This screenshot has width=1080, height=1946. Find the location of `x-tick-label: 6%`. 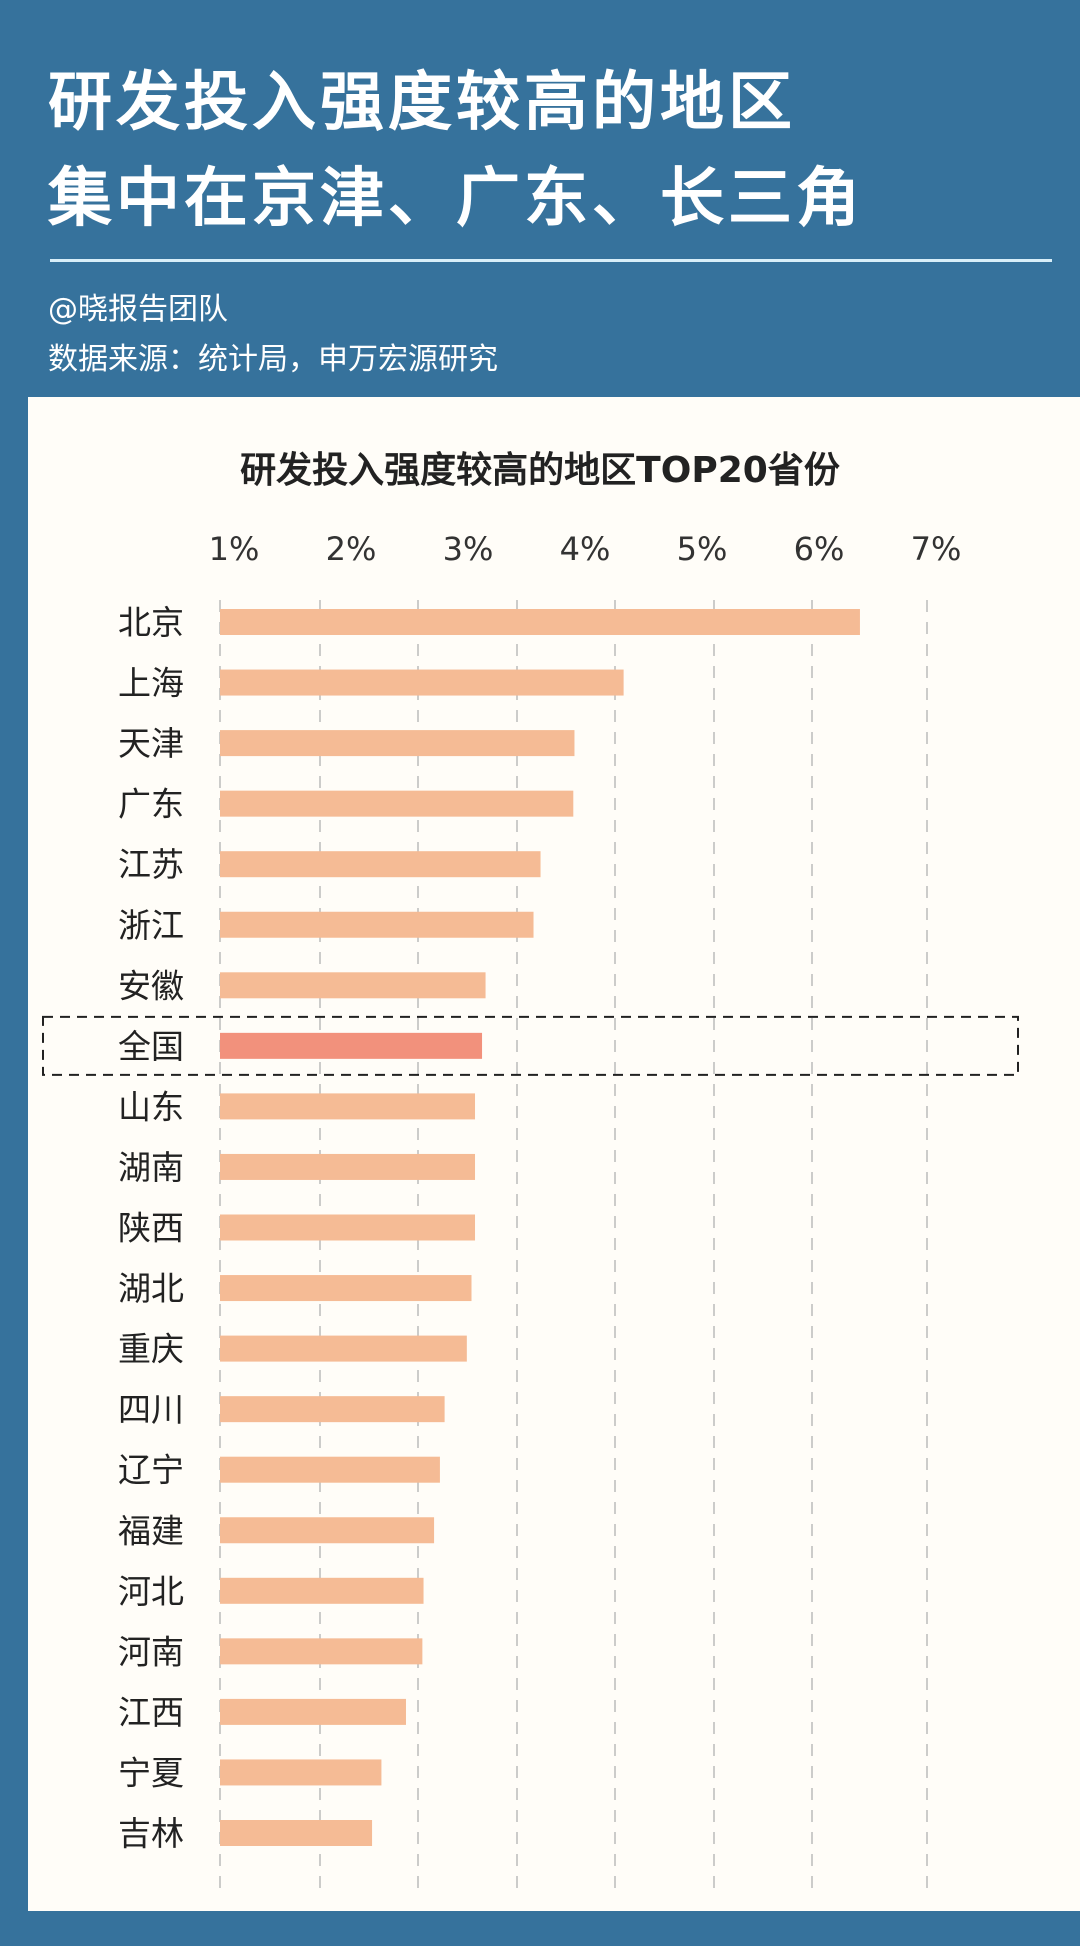

x-tick-label: 6% is located at coordinates (819, 549).